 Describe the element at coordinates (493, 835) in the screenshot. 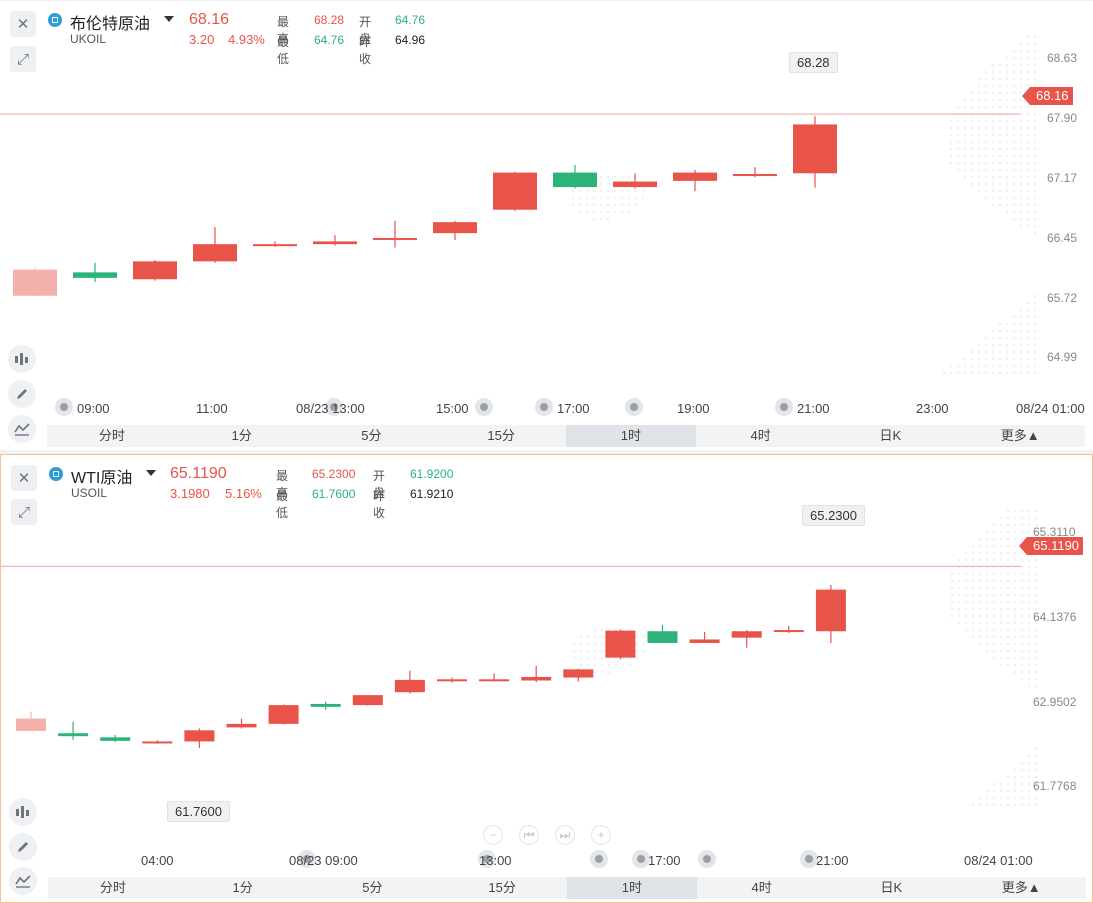

I see `zoom-out-icon: −` at that location.